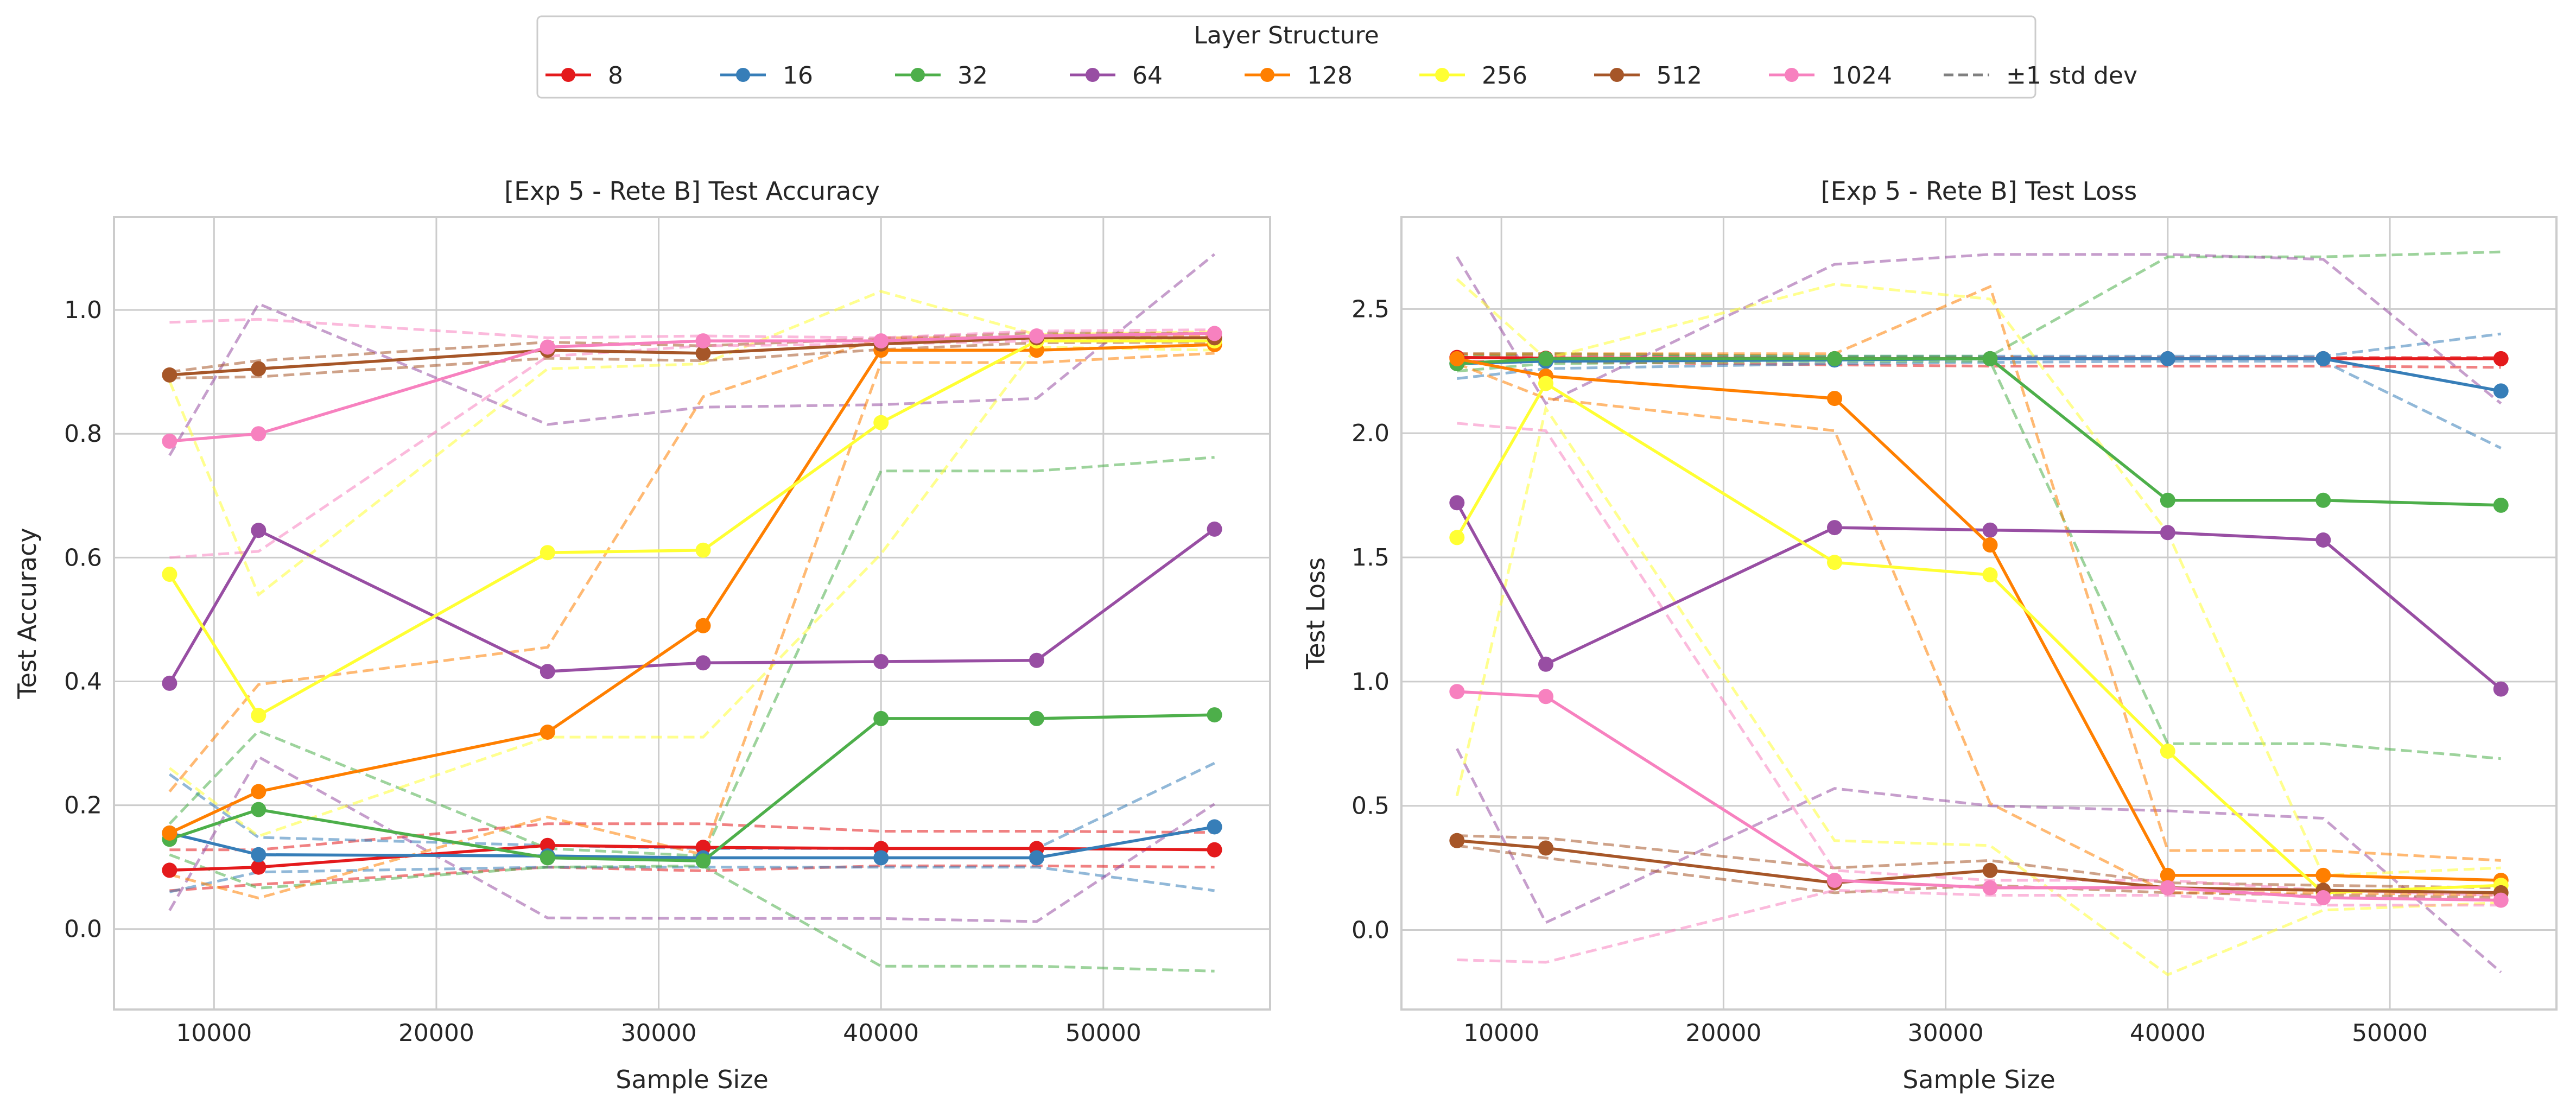  What do you see at coordinates (1371, 806) in the screenshot?
I see `y-tick-label: 0.5` at bounding box center [1371, 806].